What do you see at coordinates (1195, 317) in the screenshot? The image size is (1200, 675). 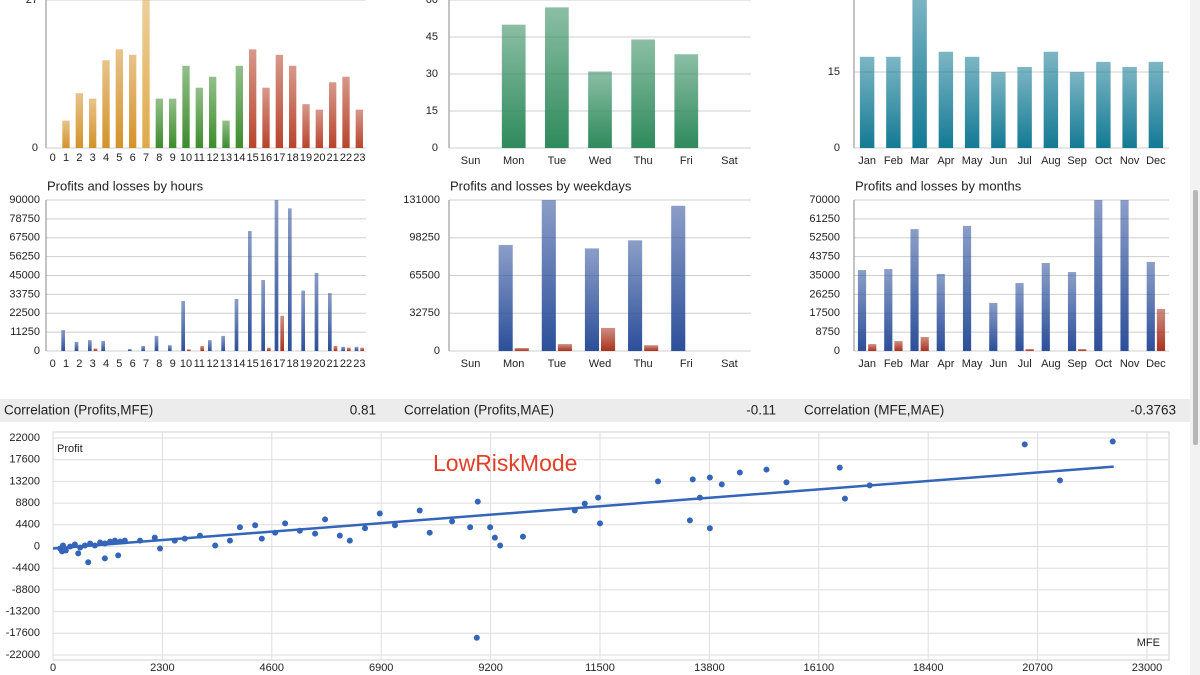 I see `scrollbar-thumb` at bounding box center [1195, 317].